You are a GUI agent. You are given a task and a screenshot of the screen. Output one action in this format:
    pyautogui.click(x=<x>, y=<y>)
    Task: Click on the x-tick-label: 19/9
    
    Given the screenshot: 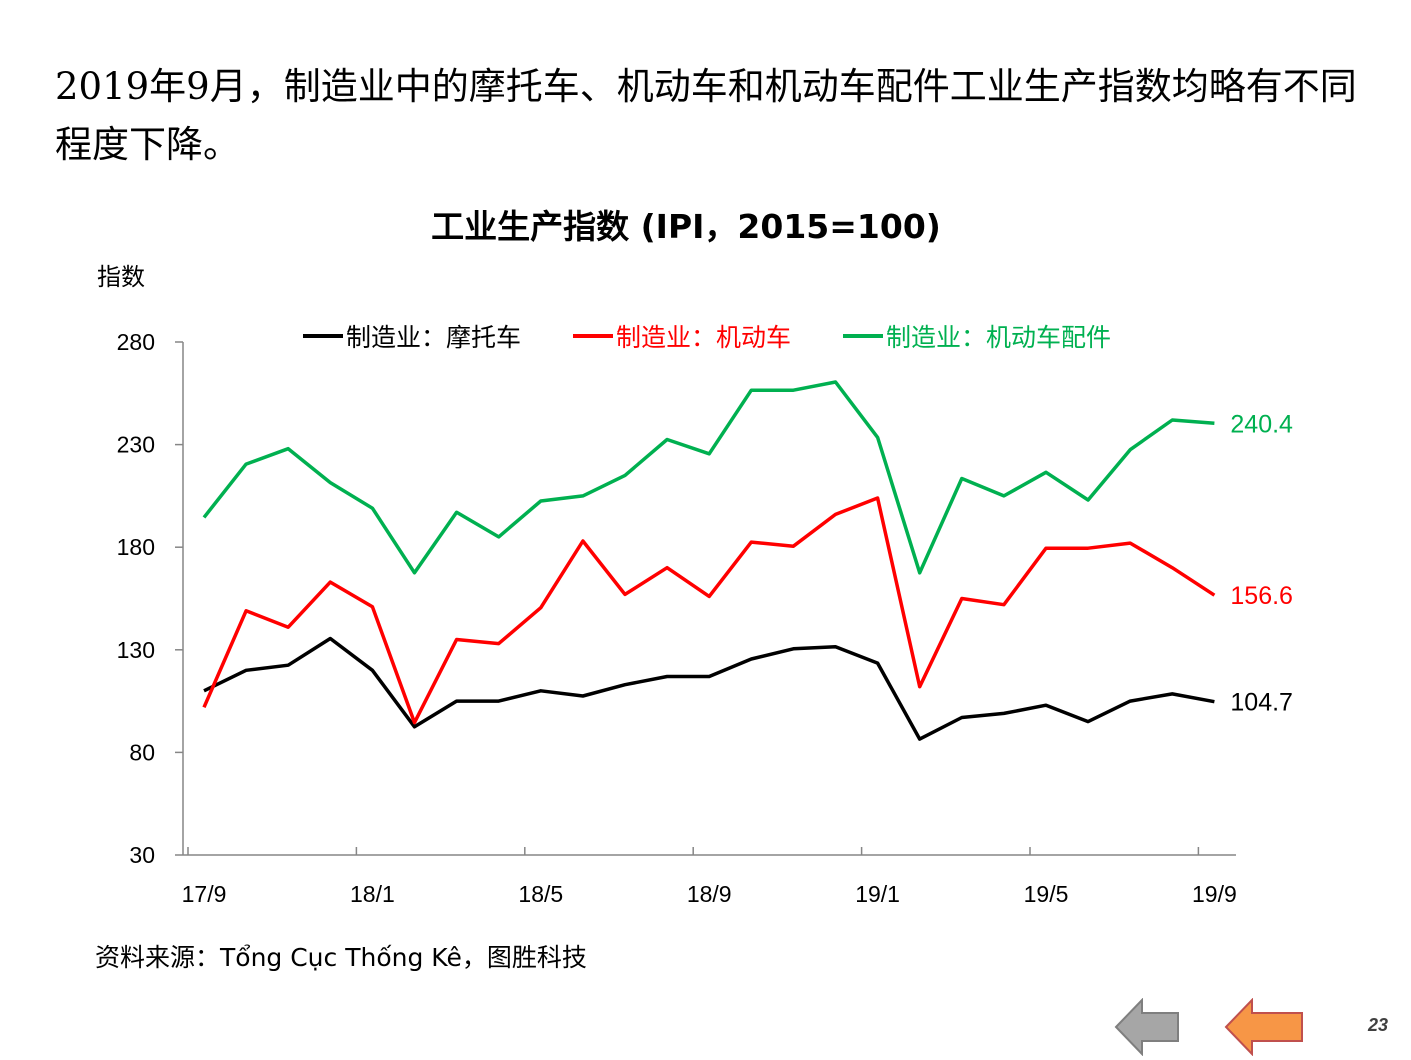 What is the action you would take?
    pyautogui.click(x=1214, y=894)
    